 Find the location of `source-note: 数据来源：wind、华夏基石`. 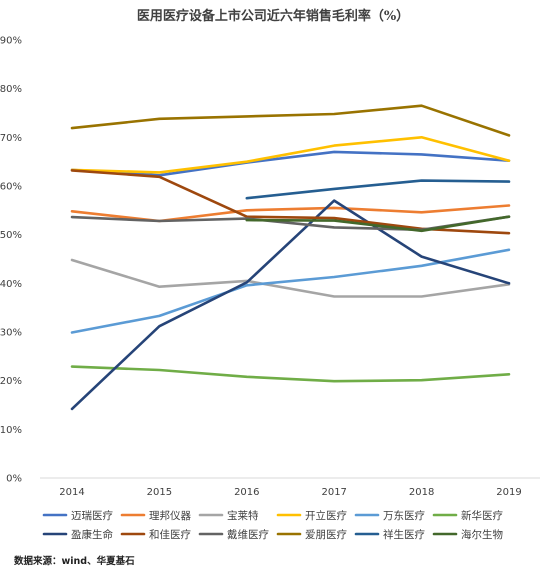

source-note: 数据来源：wind、华夏基石 is located at coordinates (74, 561).